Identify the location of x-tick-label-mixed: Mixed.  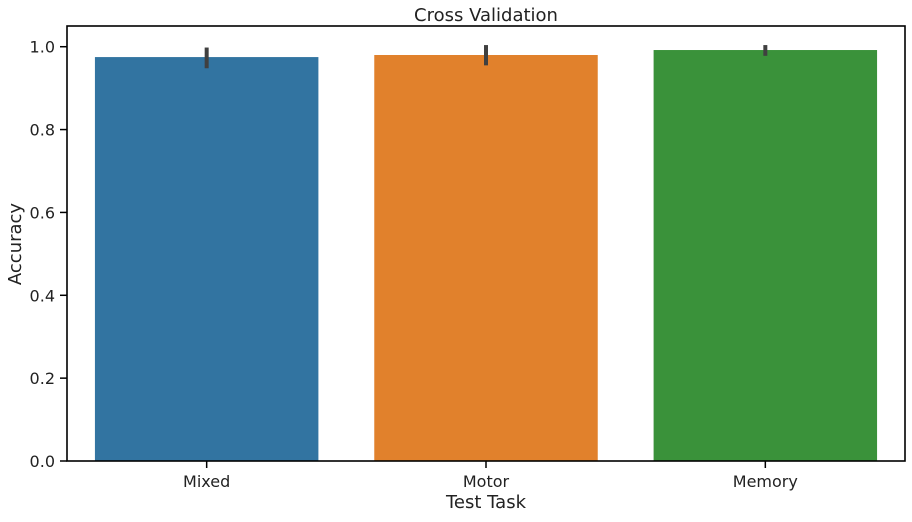
(206, 481).